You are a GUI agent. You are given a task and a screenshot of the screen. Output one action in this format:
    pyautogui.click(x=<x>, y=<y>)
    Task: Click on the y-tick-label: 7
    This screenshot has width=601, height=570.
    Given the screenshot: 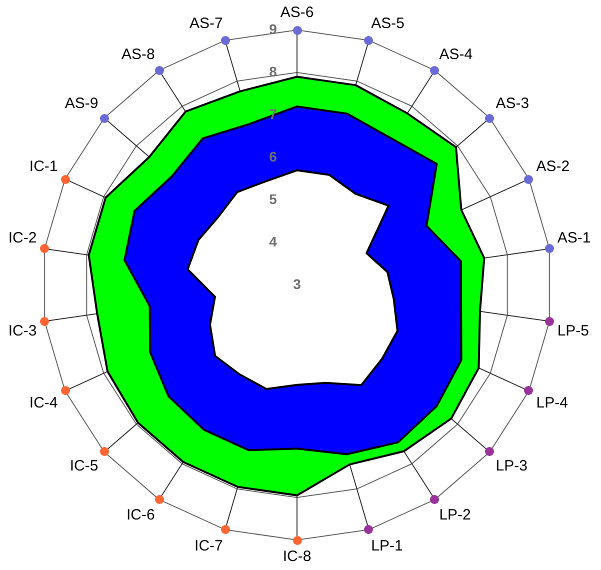 What is the action you would take?
    pyautogui.click(x=273, y=114)
    